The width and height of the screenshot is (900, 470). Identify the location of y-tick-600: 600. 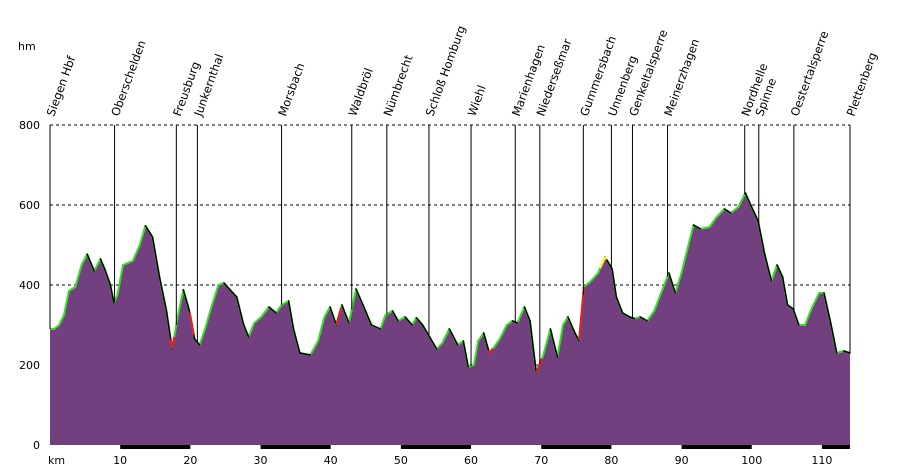
(29, 205).